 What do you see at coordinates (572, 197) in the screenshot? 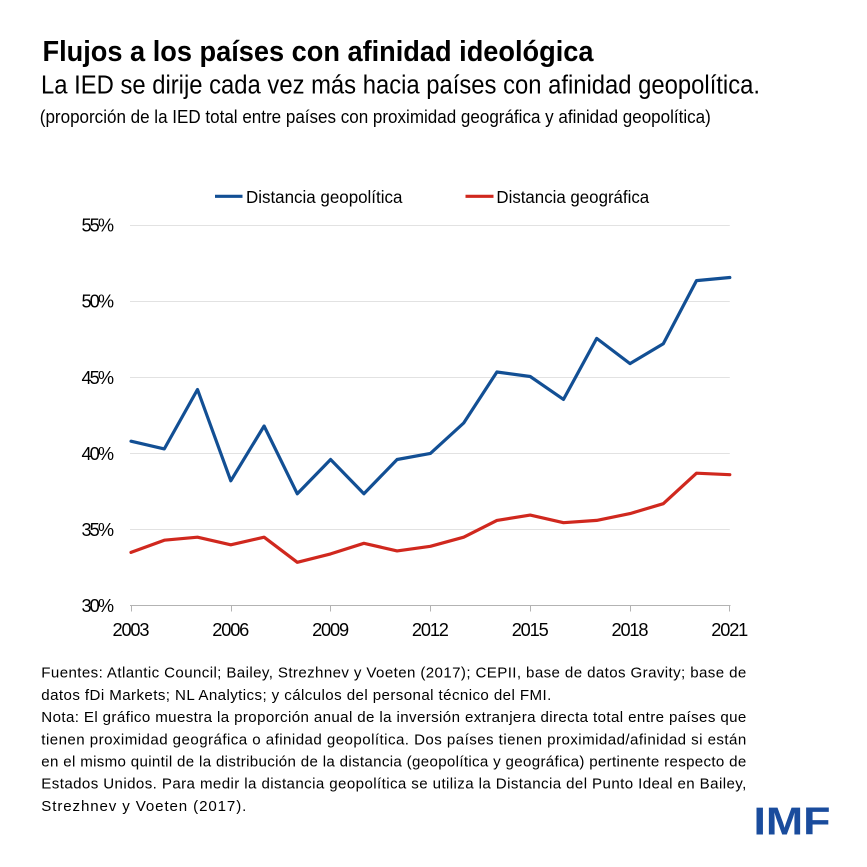
I see `svg-text: Distancia geográfica` at bounding box center [572, 197].